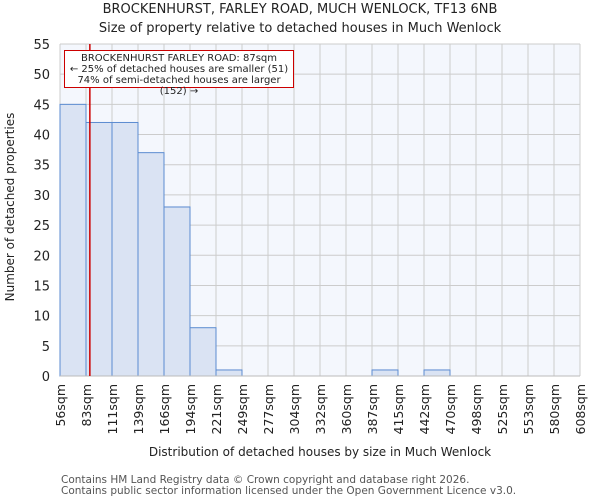 The image size is (600, 500). Describe the element at coordinates (41, 226) in the screenshot. I see `y-tick-label: 25` at that location.